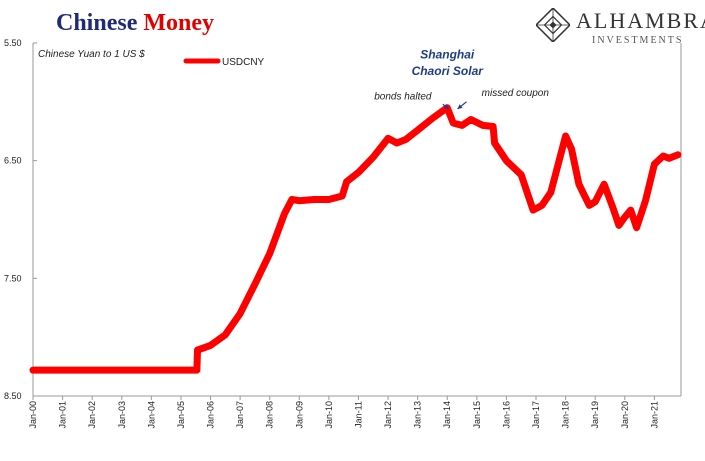 The width and height of the screenshot is (705, 461). What do you see at coordinates (181, 415) in the screenshot?
I see `x-tick-label: Jan-05` at bounding box center [181, 415].